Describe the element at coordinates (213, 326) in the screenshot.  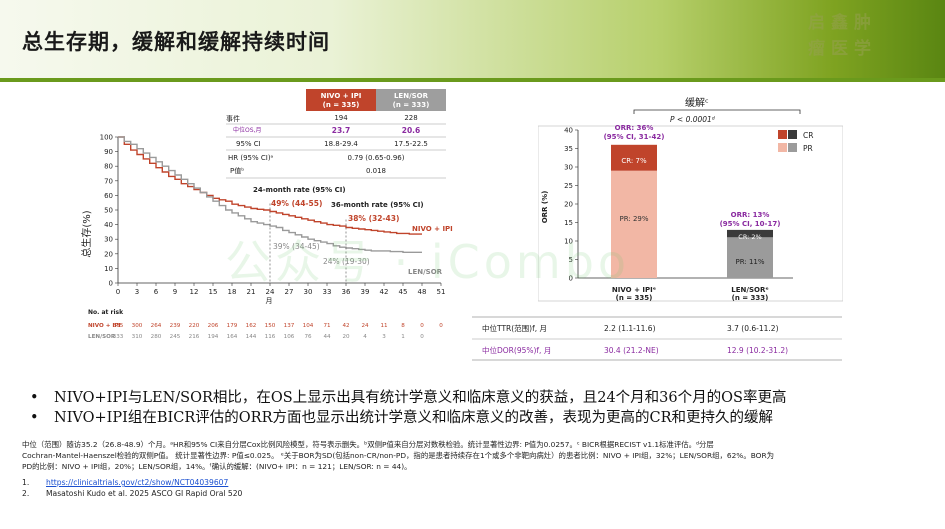
I see `risk-count: 206` at that location.